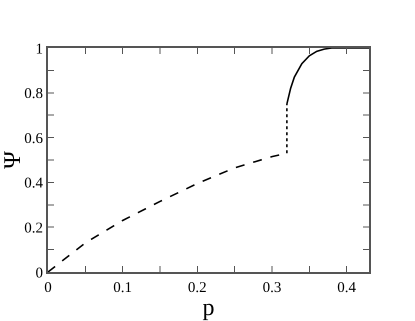  Describe the element at coordinates (39, 49) in the screenshot. I see `y-tick-label: 1` at that location.